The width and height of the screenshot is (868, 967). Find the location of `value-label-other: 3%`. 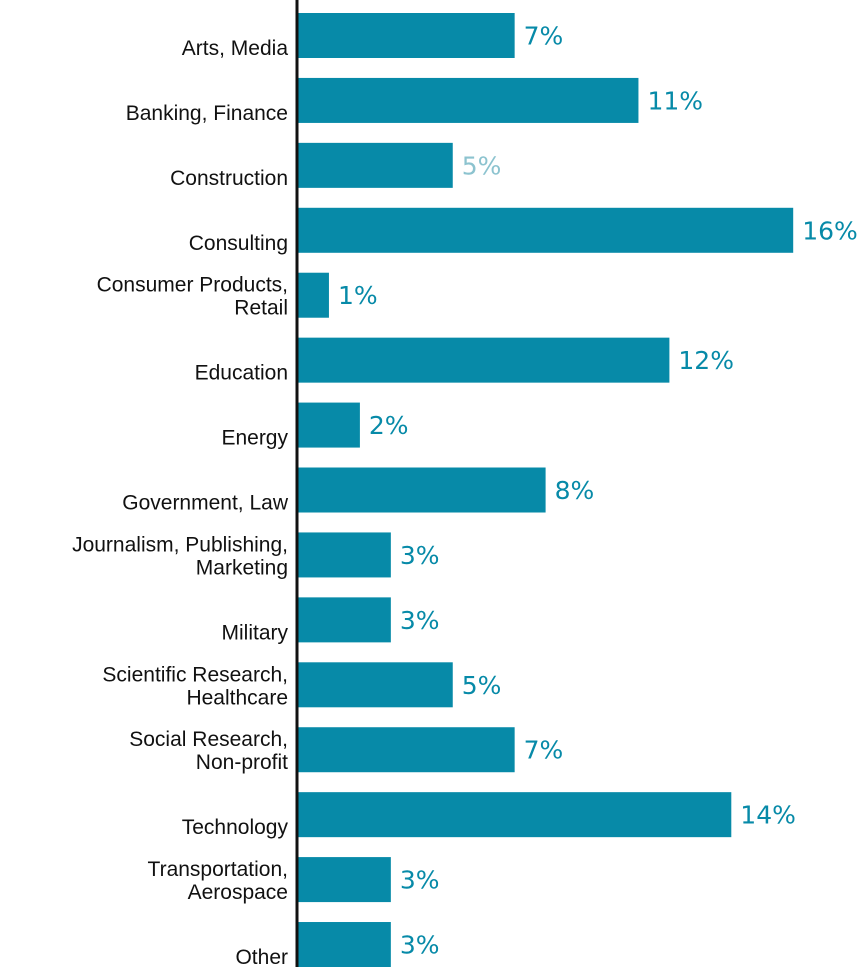

value-label-other: 3% is located at coordinates (420, 945).